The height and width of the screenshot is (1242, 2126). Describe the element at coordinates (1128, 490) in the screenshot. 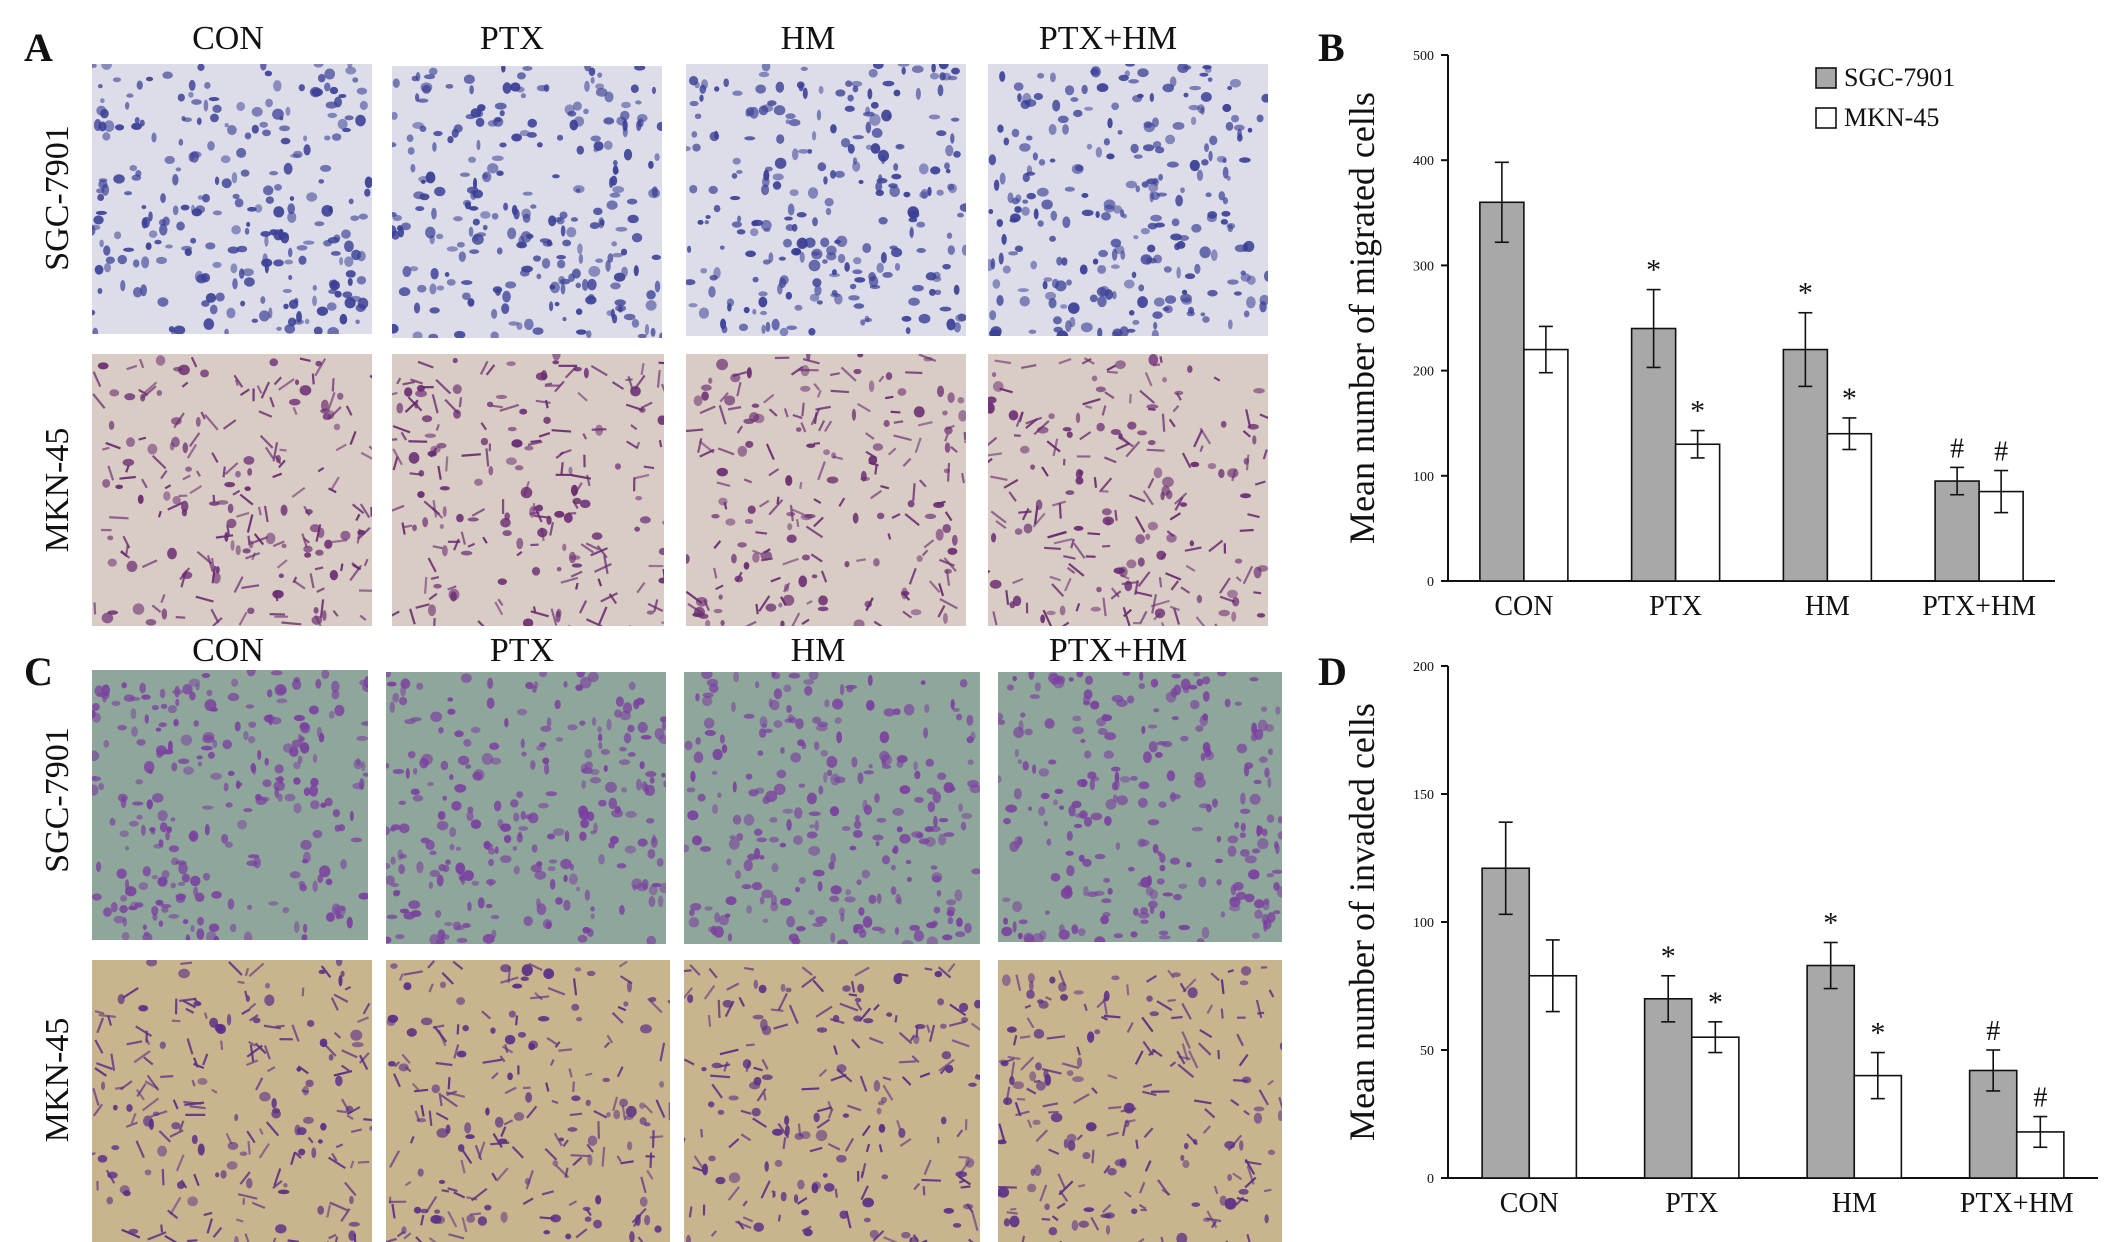

I see `micrograph-a-mkn-ptxhm` at that location.